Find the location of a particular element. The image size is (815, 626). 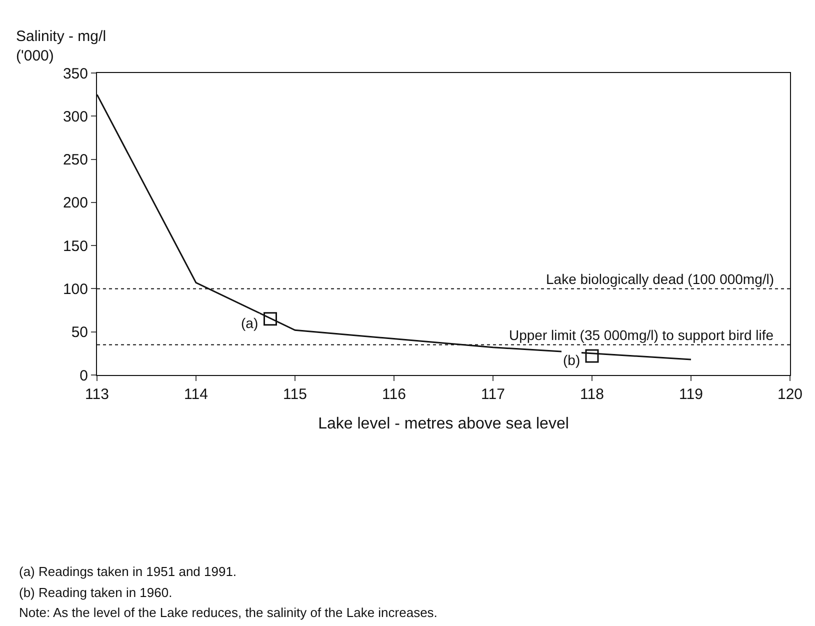

x-tick-label: 113 is located at coordinates (97, 394).